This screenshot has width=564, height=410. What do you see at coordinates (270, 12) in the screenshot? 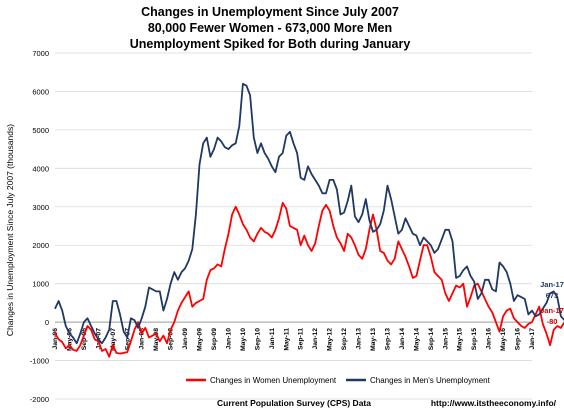
I see `chart-title-line-1: Changes in Unemployment Since July 2007` at bounding box center [270, 12].